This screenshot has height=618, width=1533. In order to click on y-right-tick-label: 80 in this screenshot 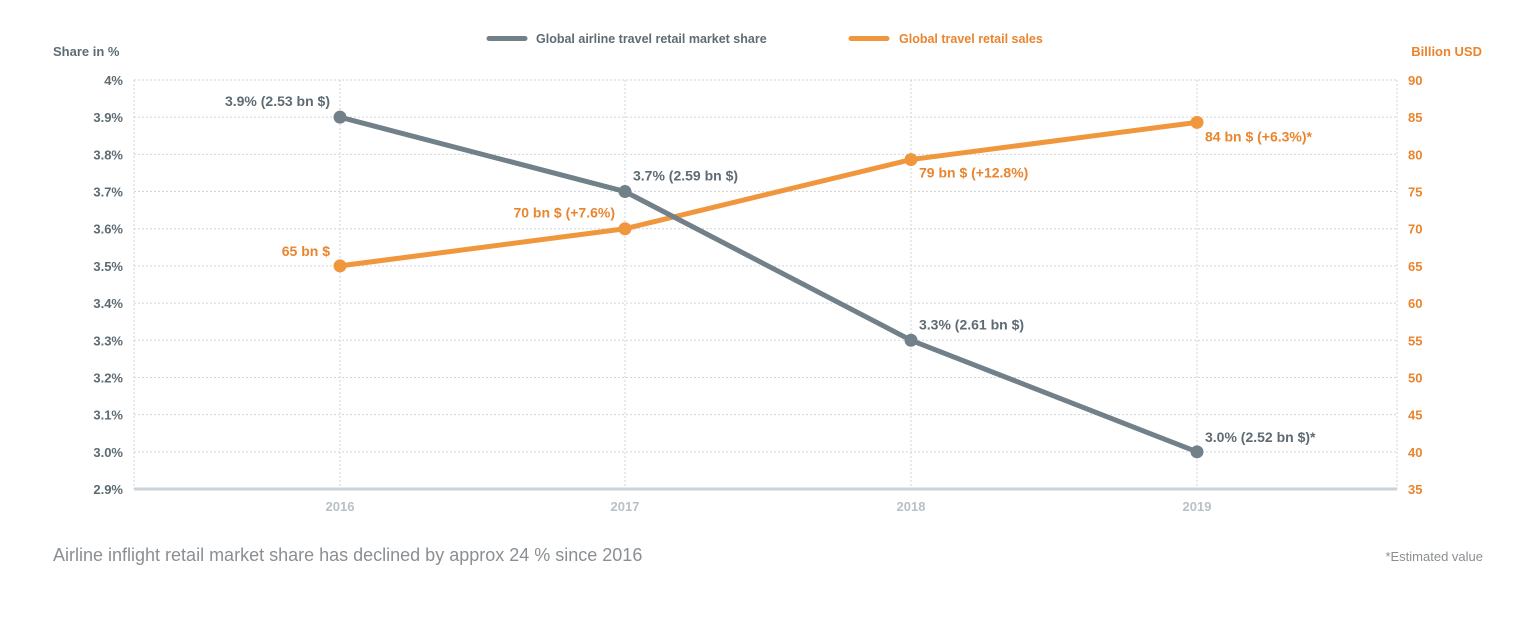, I will do `click(1415, 154)`.